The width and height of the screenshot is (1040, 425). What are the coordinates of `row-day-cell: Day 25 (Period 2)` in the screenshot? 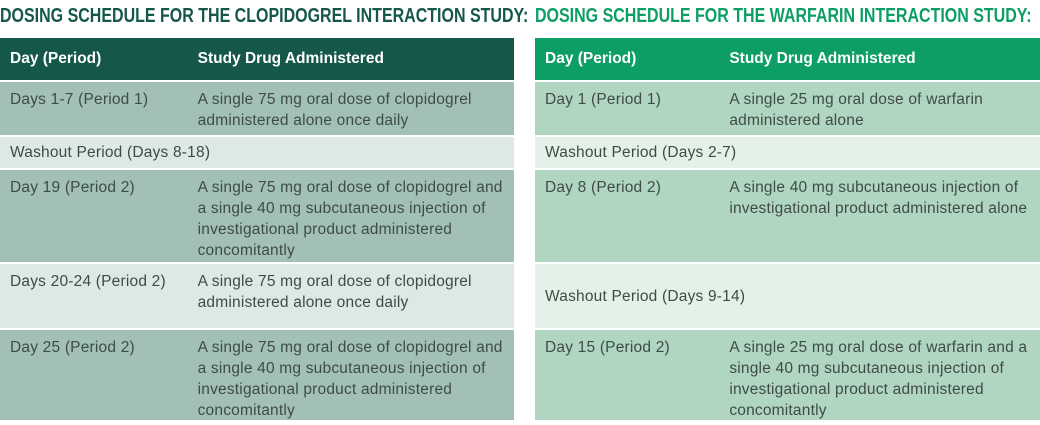 It's located at (72, 347).